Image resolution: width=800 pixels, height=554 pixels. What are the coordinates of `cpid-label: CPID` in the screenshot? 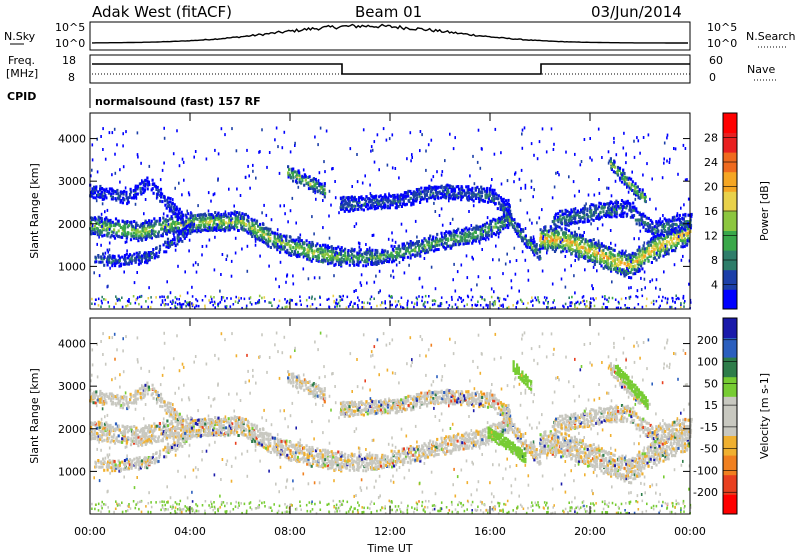 It's located at (21, 96).